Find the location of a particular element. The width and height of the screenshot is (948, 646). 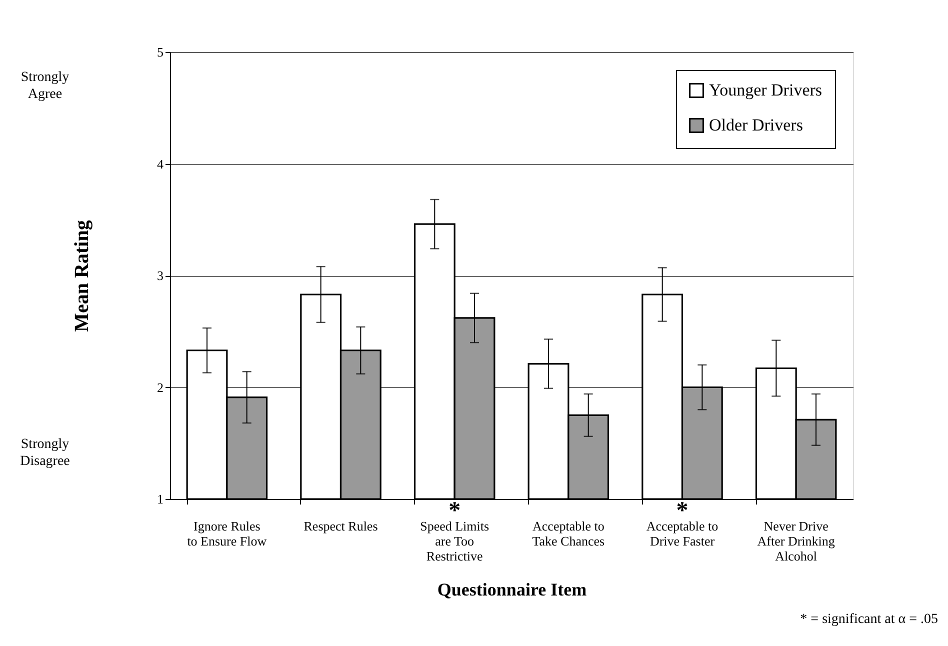

x-tick-label: Speed Limits are Too Restrictive is located at coordinates (455, 541).